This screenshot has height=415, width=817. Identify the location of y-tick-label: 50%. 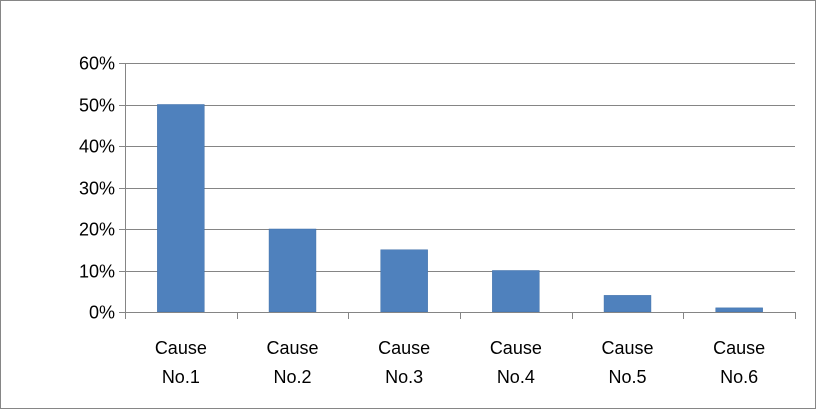
(97, 106).